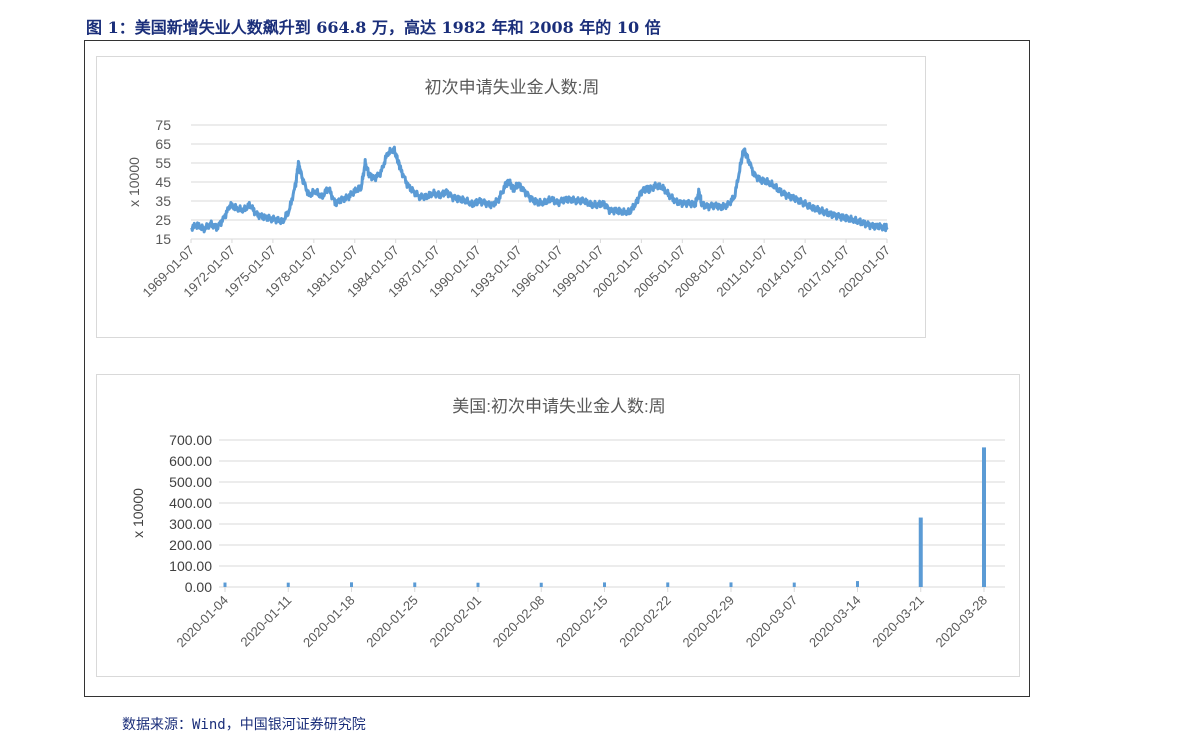 This screenshot has height=753, width=1191. I want to click on y-tick-label: 300.00, so click(190, 524).